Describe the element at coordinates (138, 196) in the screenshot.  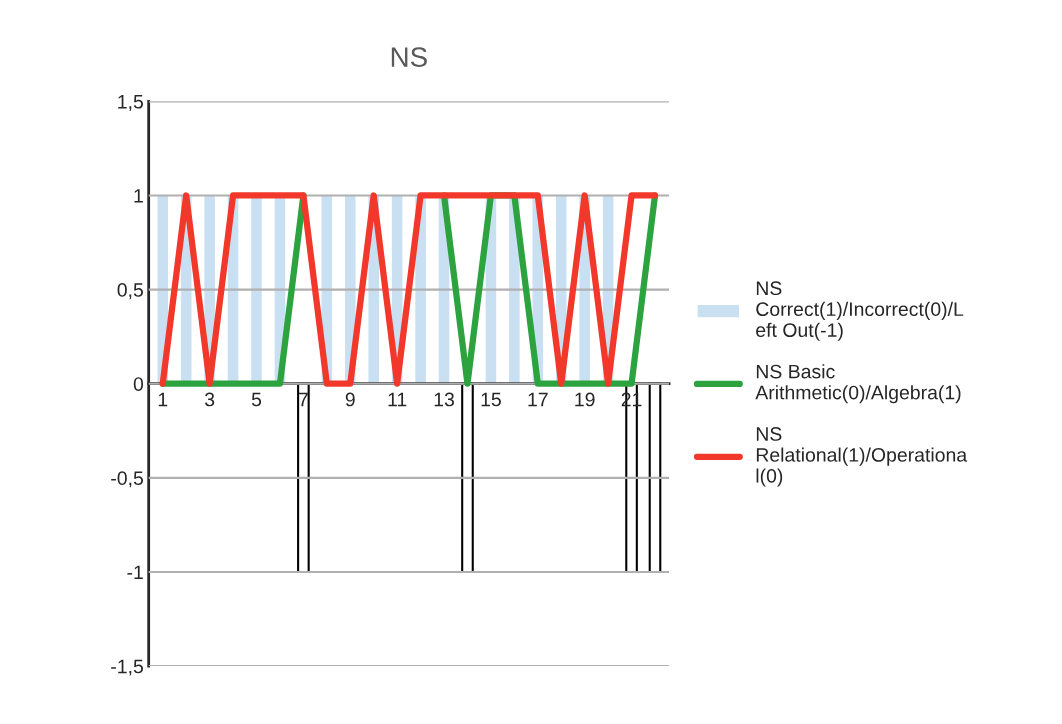
I see `y-tick-label: 1` at that location.